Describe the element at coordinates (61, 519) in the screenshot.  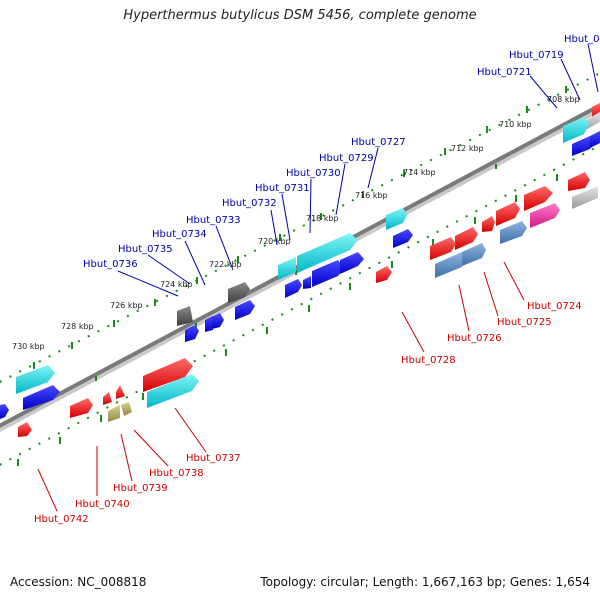
I see `gene-label-hbut-0742: Hbut_0742` at that location.